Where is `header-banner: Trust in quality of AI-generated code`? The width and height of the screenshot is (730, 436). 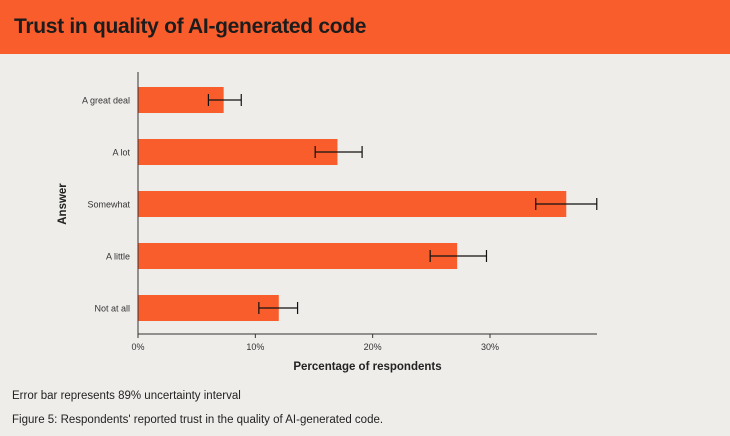
header-banner: Trust in quality of AI-generated code is located at coordinates (365, 27).